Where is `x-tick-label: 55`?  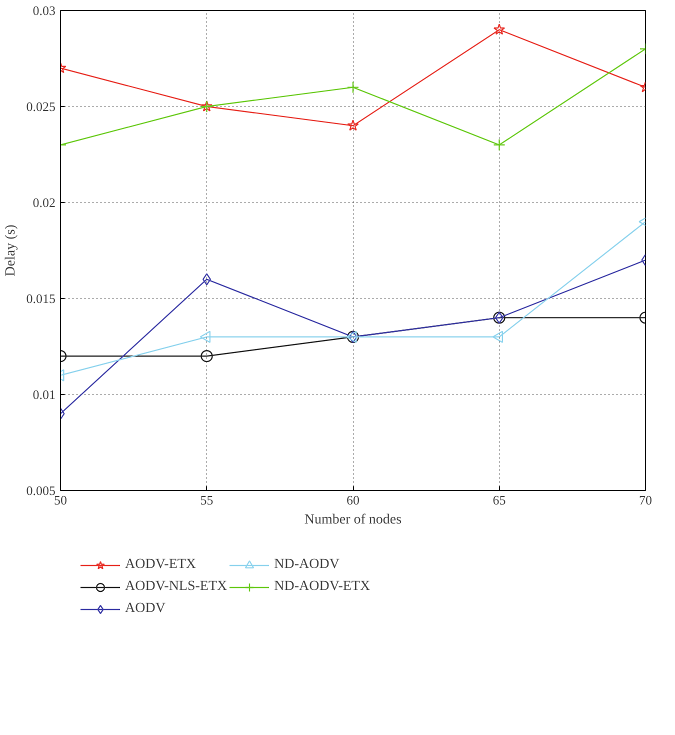 x-tick-label: 55 is located at coordinates (207, 500).